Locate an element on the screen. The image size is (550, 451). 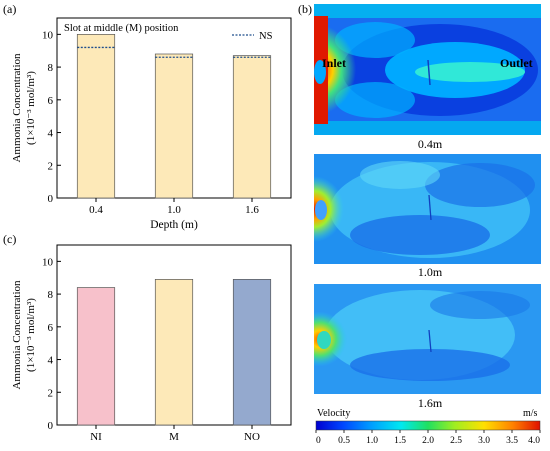
colorbar-tick-label-0.5: 0.5 is located at coordinates (344, 441).